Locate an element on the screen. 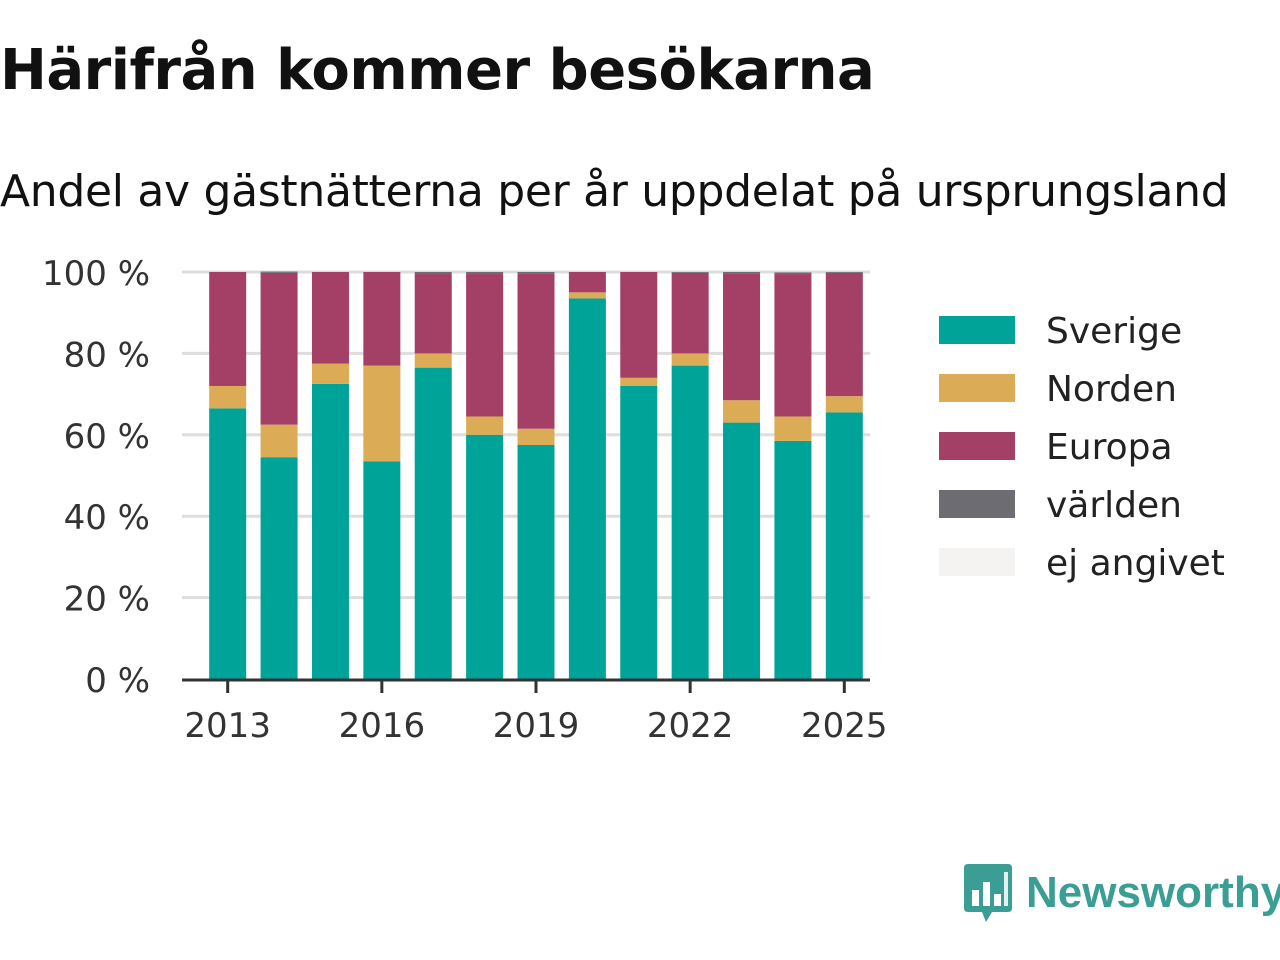 This screenshot has height=960, width=1280. bar-stack-2016 is located at coordinates (382, 475).